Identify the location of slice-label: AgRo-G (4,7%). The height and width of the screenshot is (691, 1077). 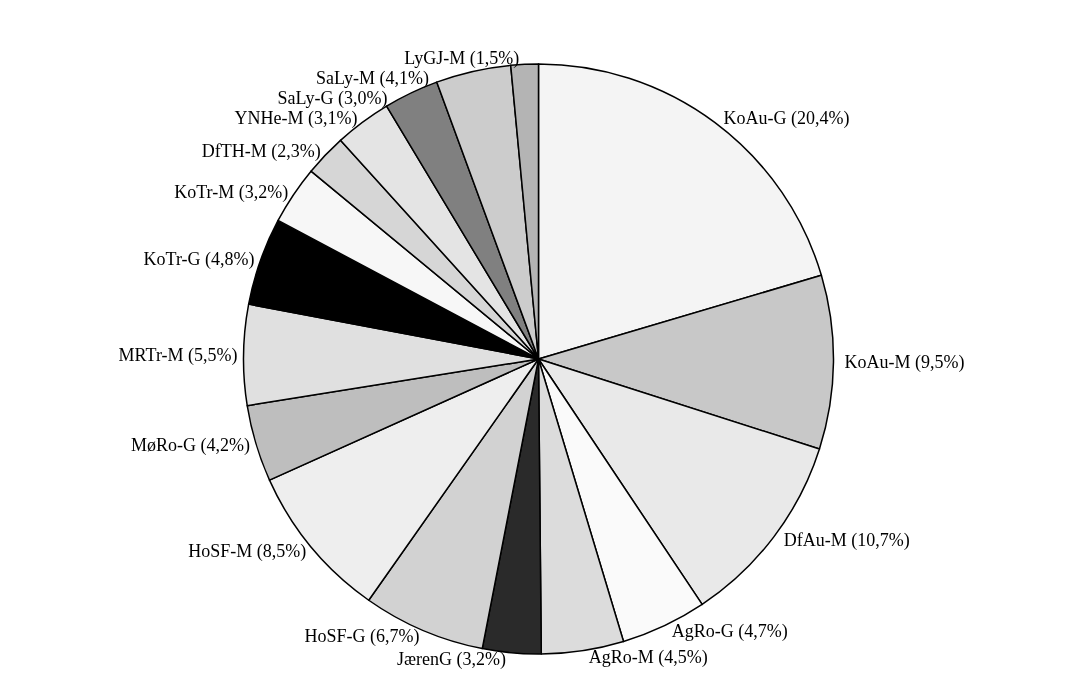
(729, 632).